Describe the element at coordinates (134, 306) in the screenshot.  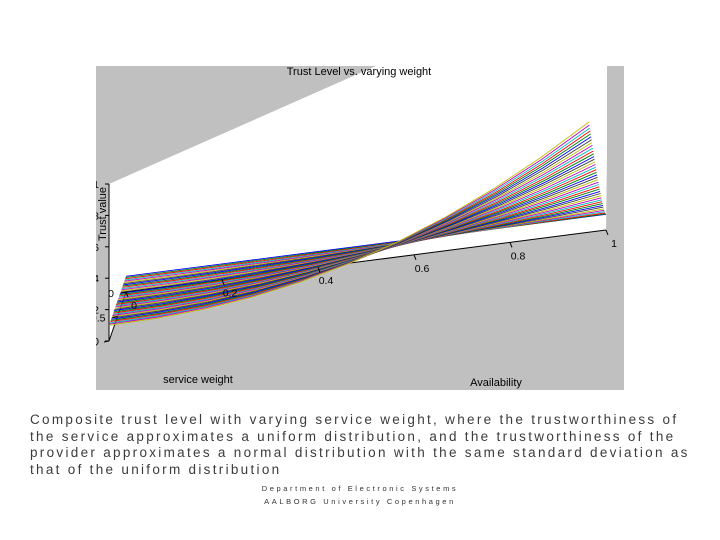
I see `x-tick-label: 0` at that location.